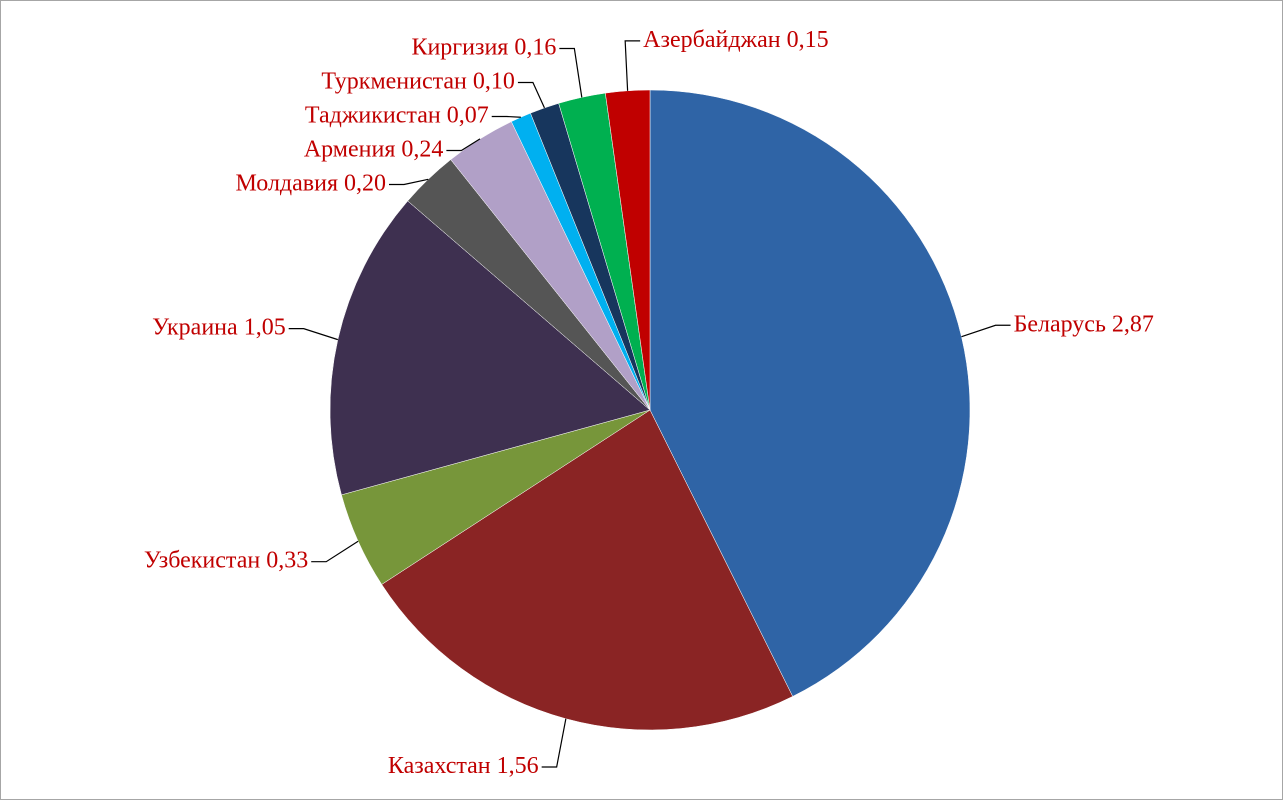  What do you see at coordinates (459, 47) in the screenshot?
I see `slice-category: Киргизия` at bounding box center [459, 47].